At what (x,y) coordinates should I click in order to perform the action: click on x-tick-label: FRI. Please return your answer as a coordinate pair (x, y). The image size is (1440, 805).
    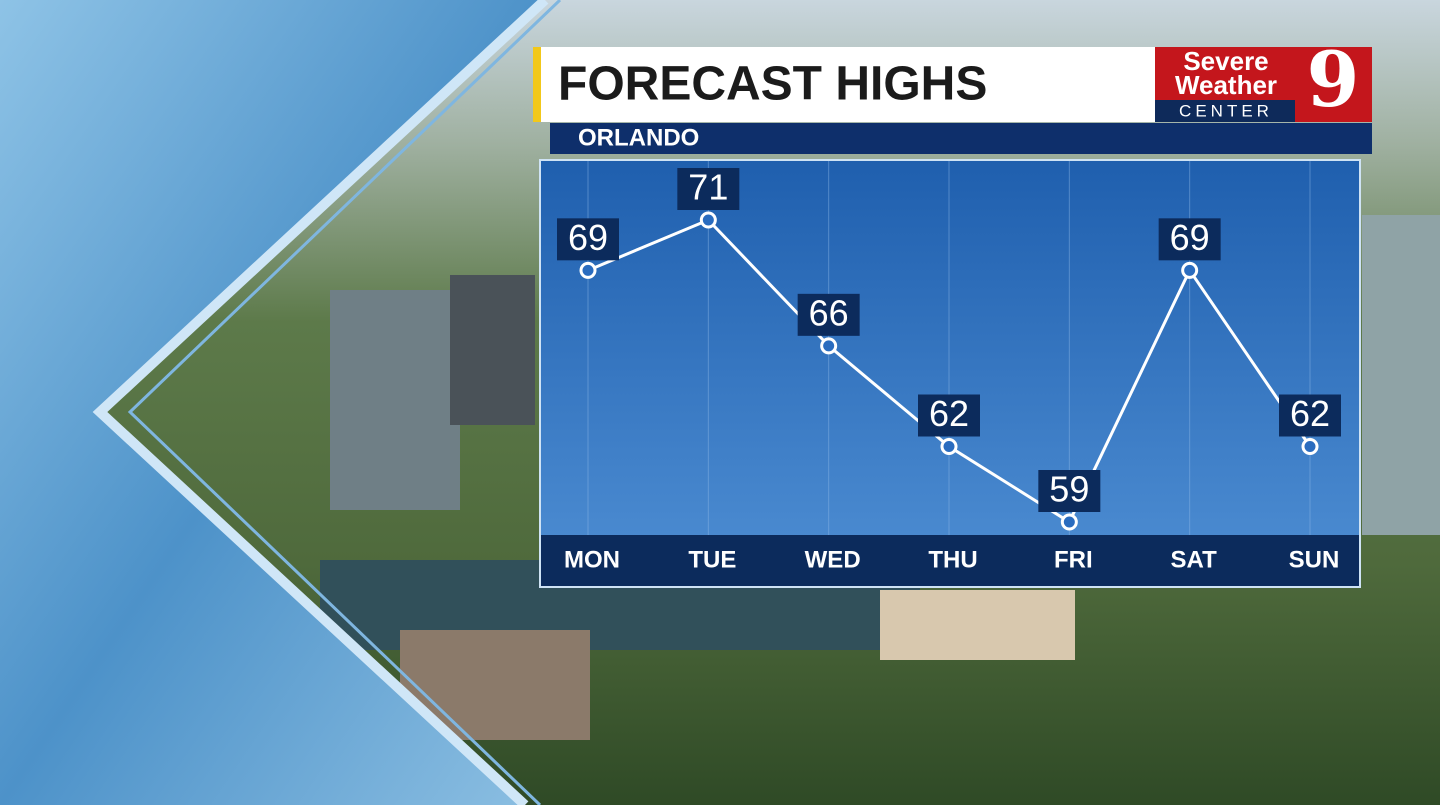
    Looking at the image, I should click on (1073, 559).